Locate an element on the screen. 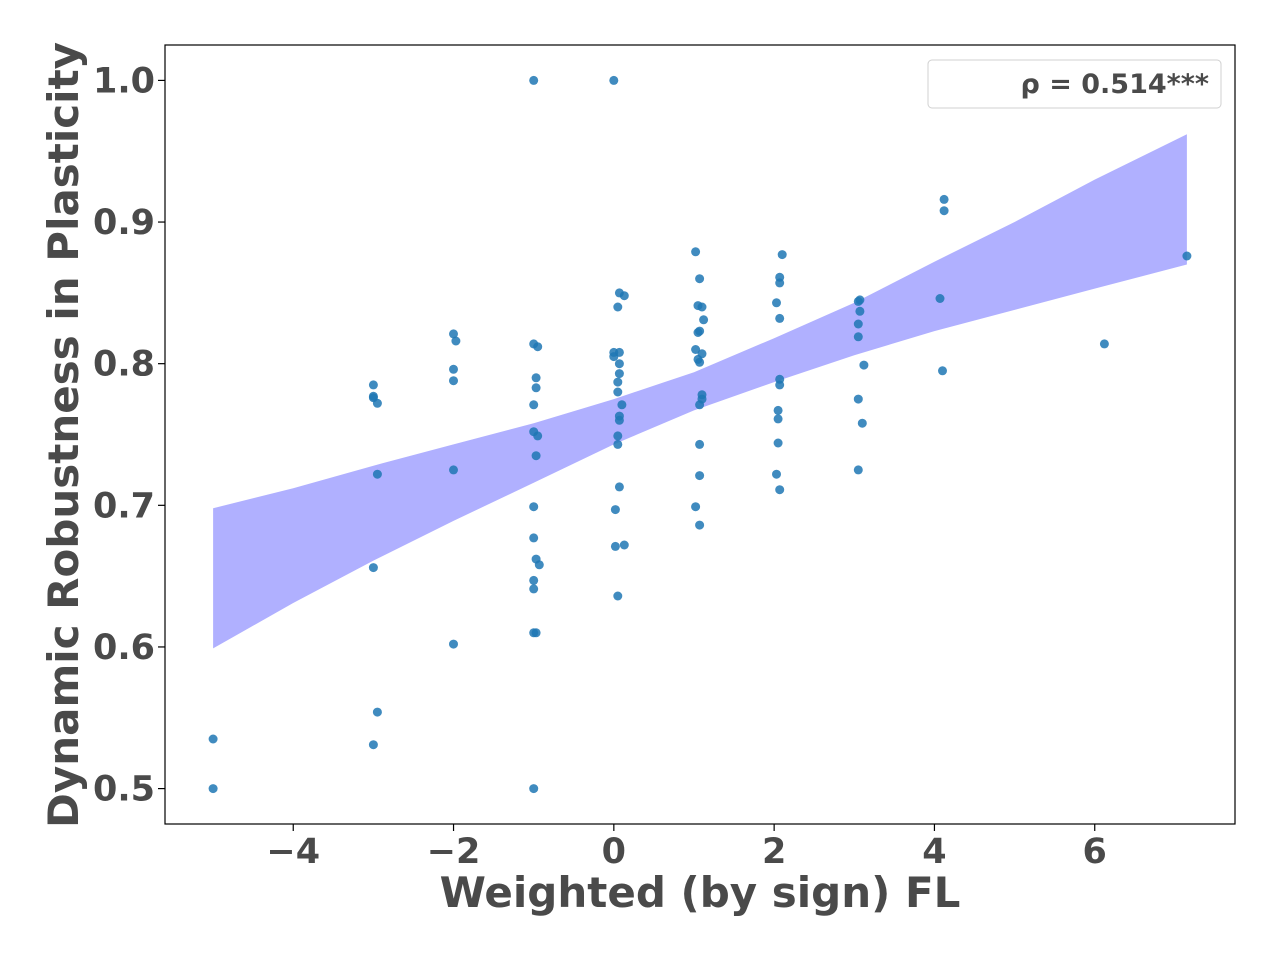  y-tick-label-3: 0.8 is located at coordinates (124, 365).